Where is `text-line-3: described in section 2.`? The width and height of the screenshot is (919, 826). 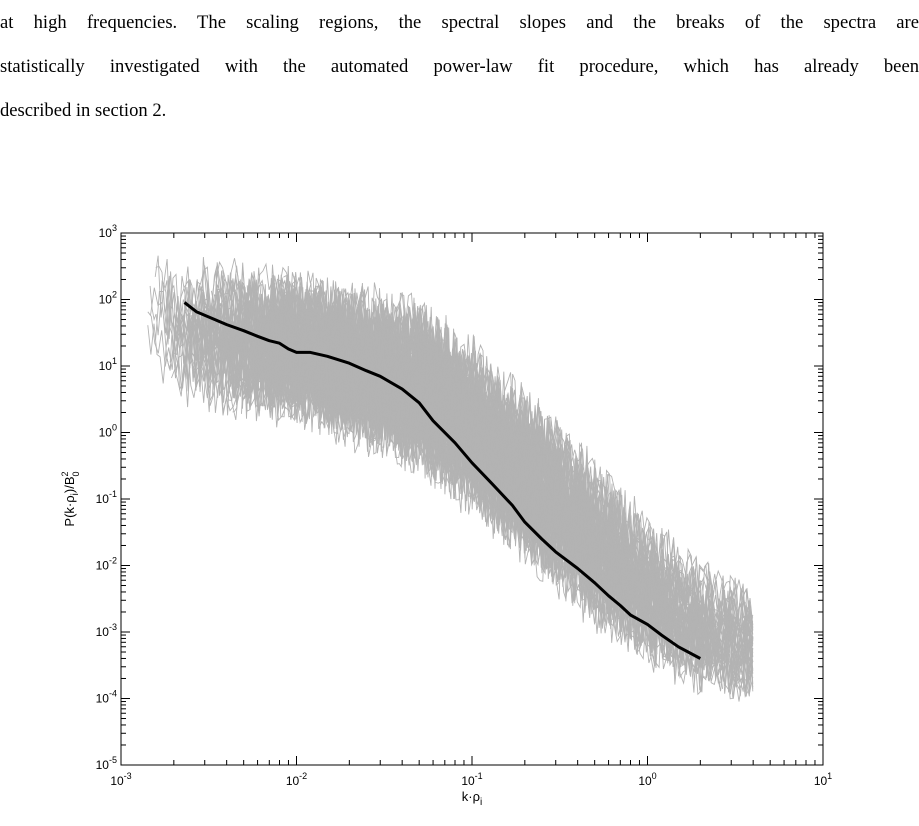
text-line-3: described in section 2. is located at coordinates (83, 110).